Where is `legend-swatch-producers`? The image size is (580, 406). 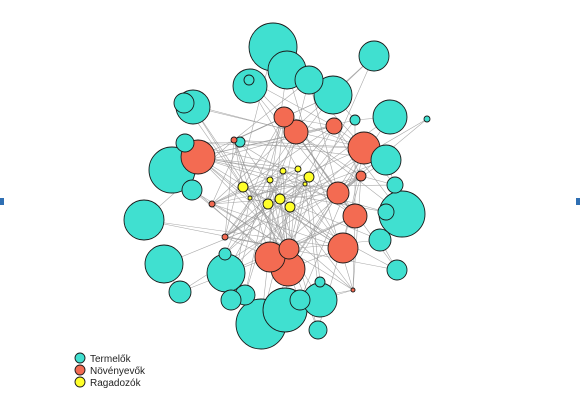
legend-swatch-producers is located at coordinates (80, 358).